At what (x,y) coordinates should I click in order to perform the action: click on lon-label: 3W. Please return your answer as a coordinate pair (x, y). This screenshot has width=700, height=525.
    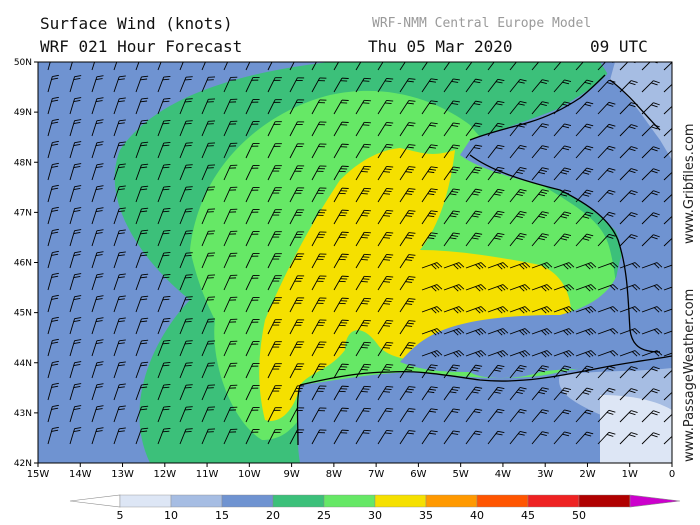
    Looking at the image, I should click on (545, 474).